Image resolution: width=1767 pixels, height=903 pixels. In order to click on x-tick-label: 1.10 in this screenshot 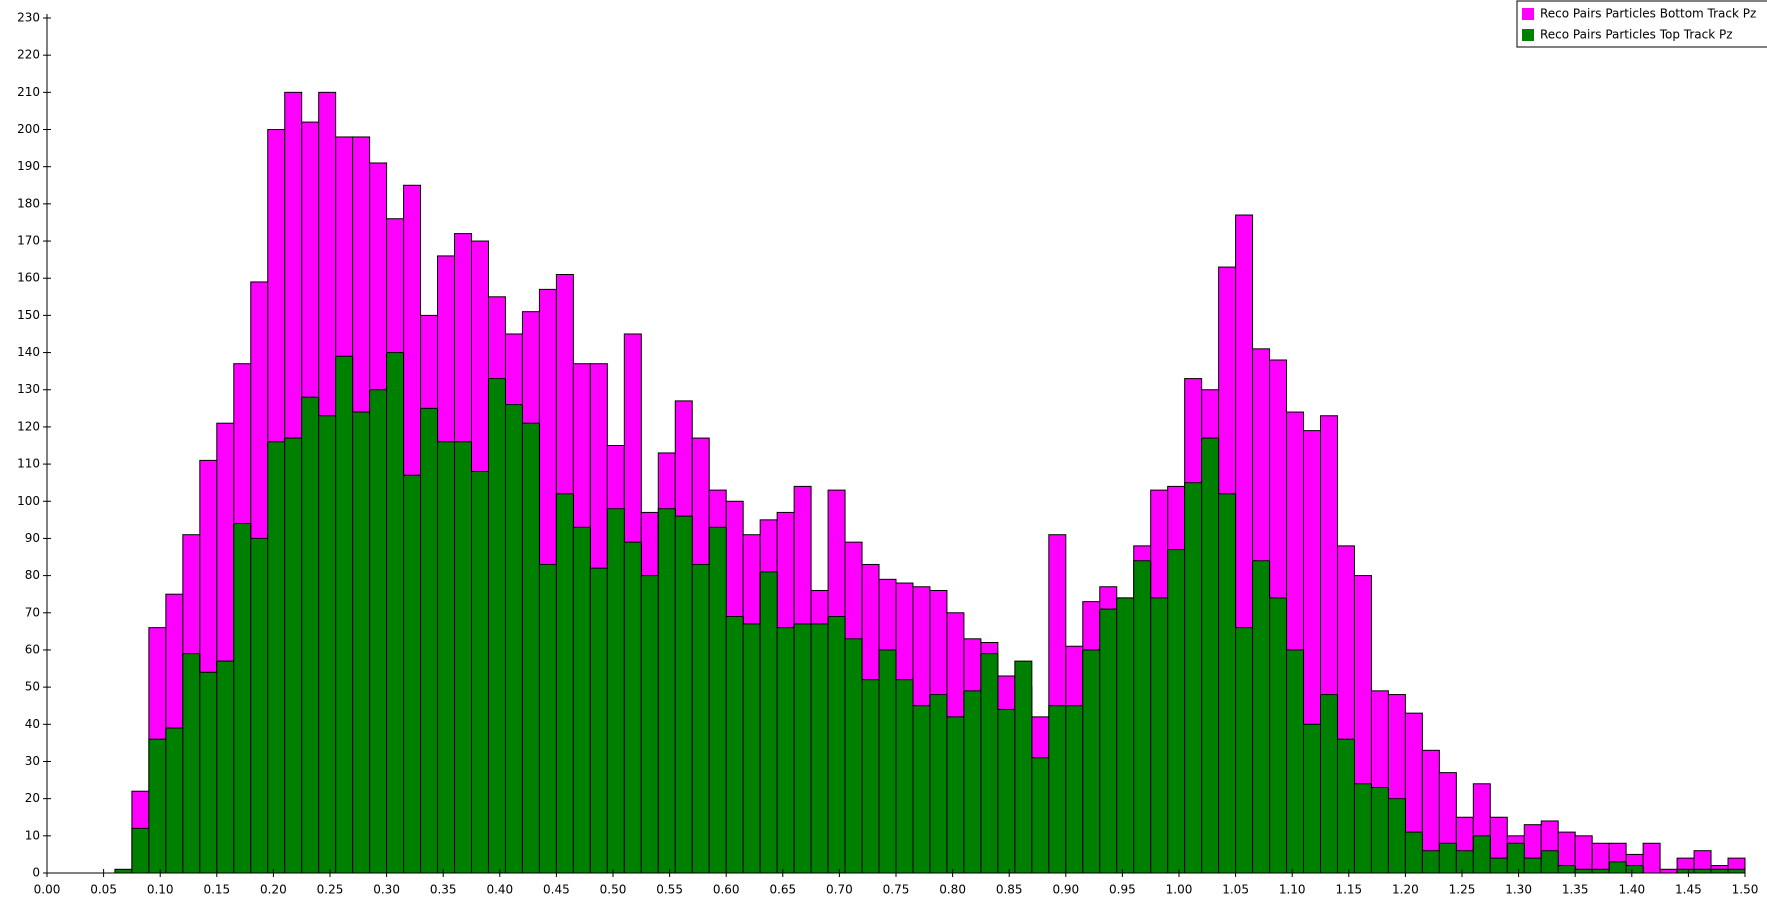, I will do `click(1292, 890)`.